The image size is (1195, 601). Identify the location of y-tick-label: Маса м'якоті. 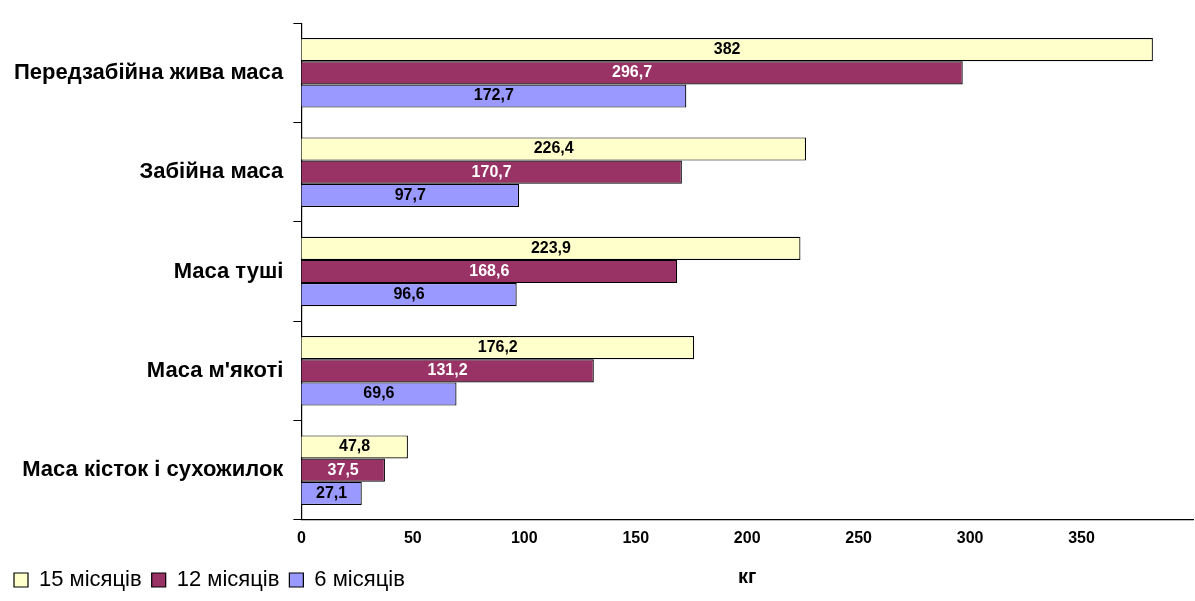
(215, 369).